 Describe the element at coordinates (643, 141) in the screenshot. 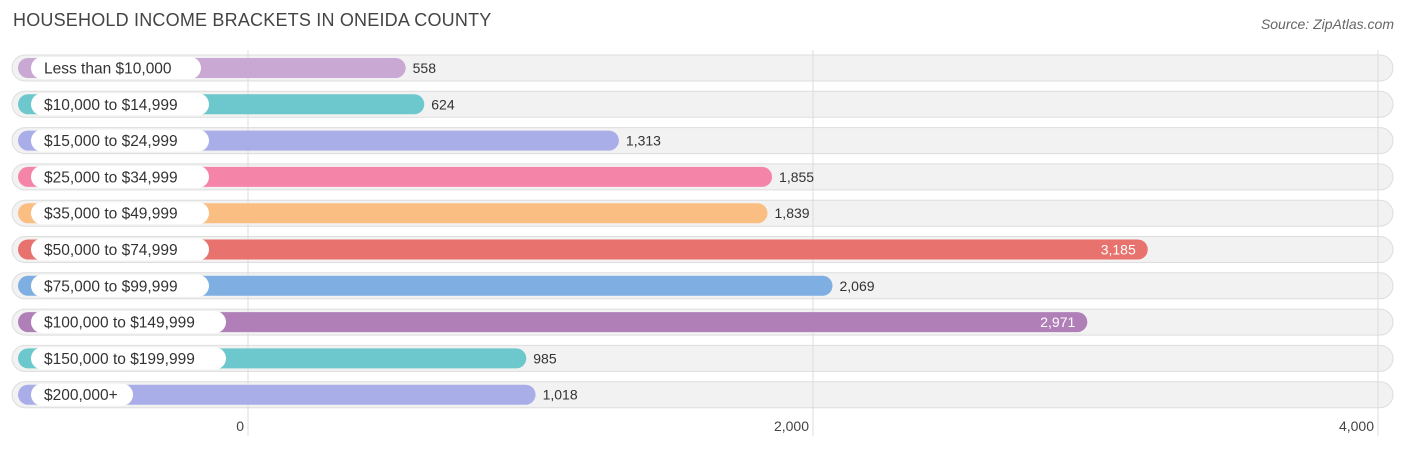

I see `value-label: 1,313` at that location.